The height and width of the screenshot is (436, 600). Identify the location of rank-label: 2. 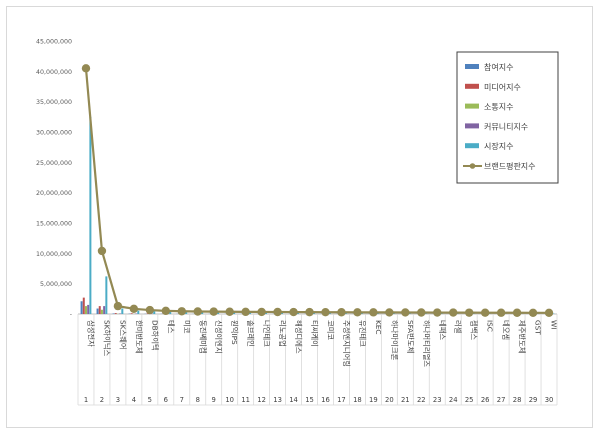
(102, 400).